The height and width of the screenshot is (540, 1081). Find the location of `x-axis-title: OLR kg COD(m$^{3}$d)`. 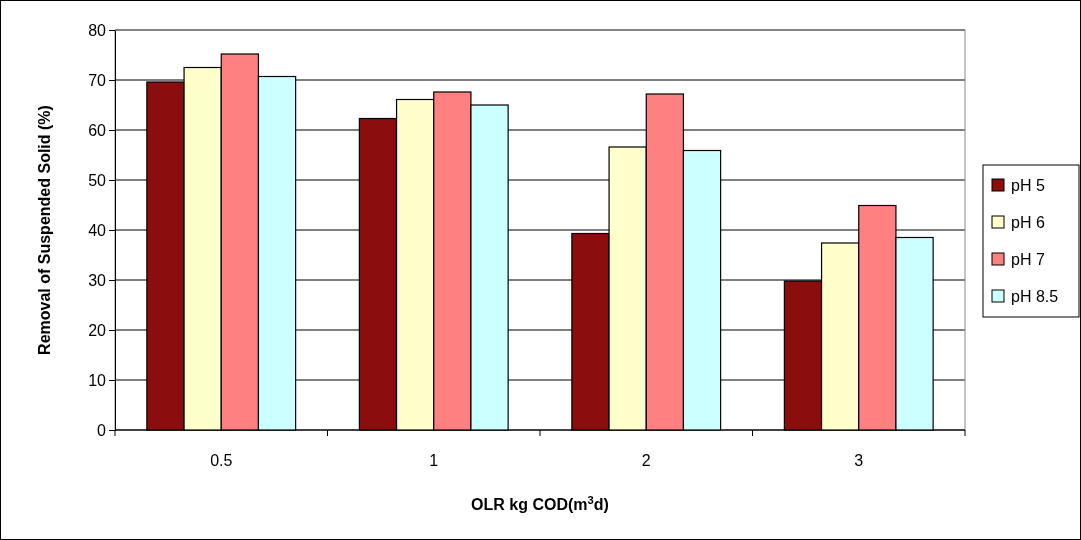

x-axis-title: OLR kg COD(m$^{3}$d) is located at coordinates (540, 503).